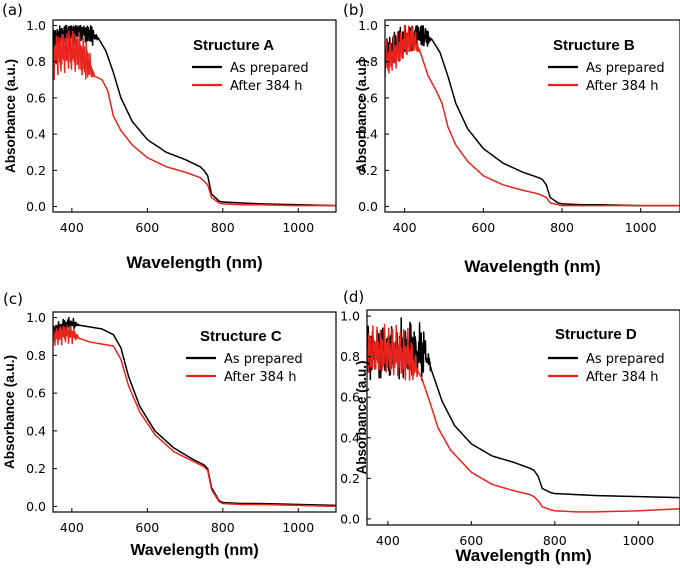  What do you see at coordinates (233, 45) in the screenshot?
I see `structure-title: Structure A` at bounding box center [233, 45].